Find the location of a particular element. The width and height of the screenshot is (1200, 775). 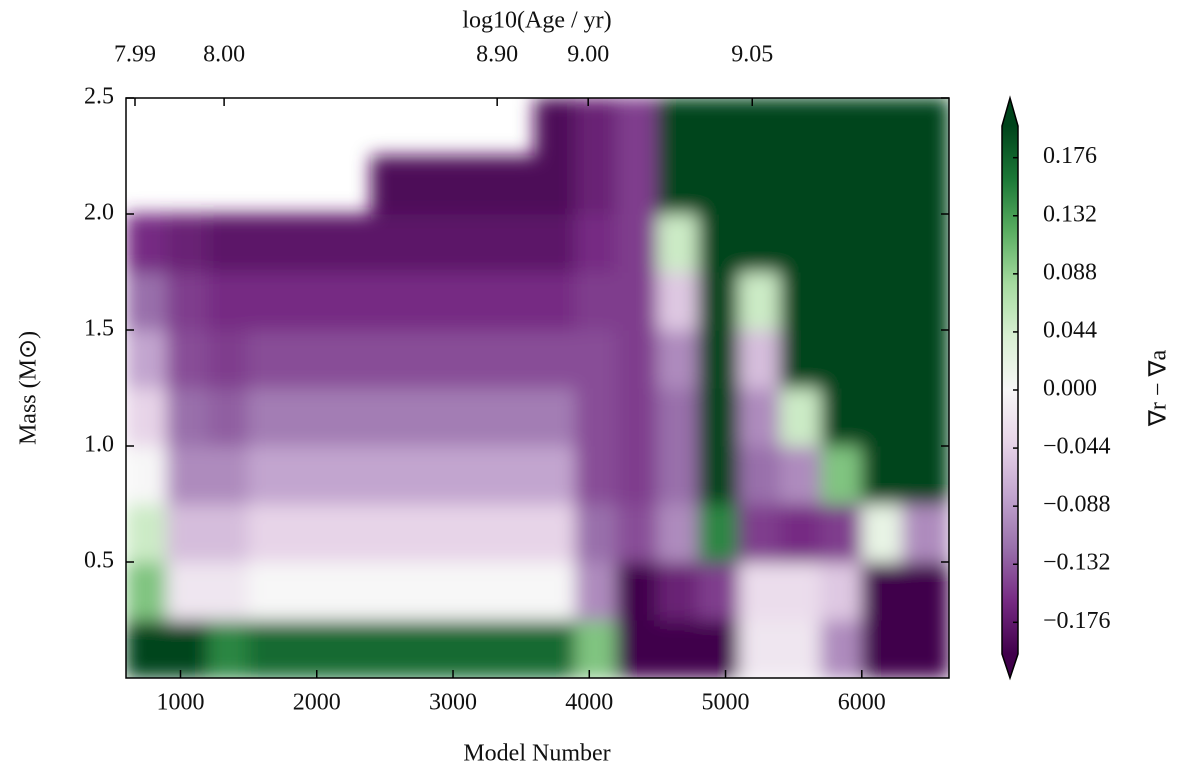

x-tick-label: 1000 is located at coordinates (181, 703).